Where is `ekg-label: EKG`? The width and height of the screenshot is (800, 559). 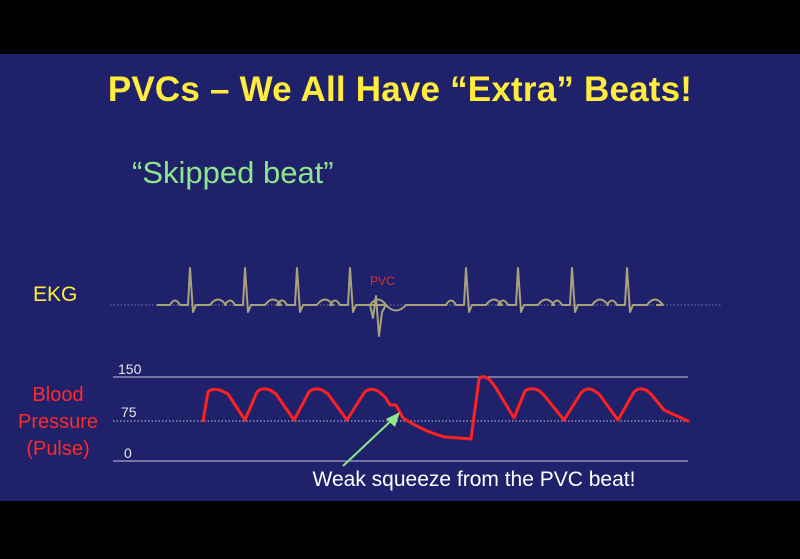 ekg-label: EKG is located at coordinates (55, 294).